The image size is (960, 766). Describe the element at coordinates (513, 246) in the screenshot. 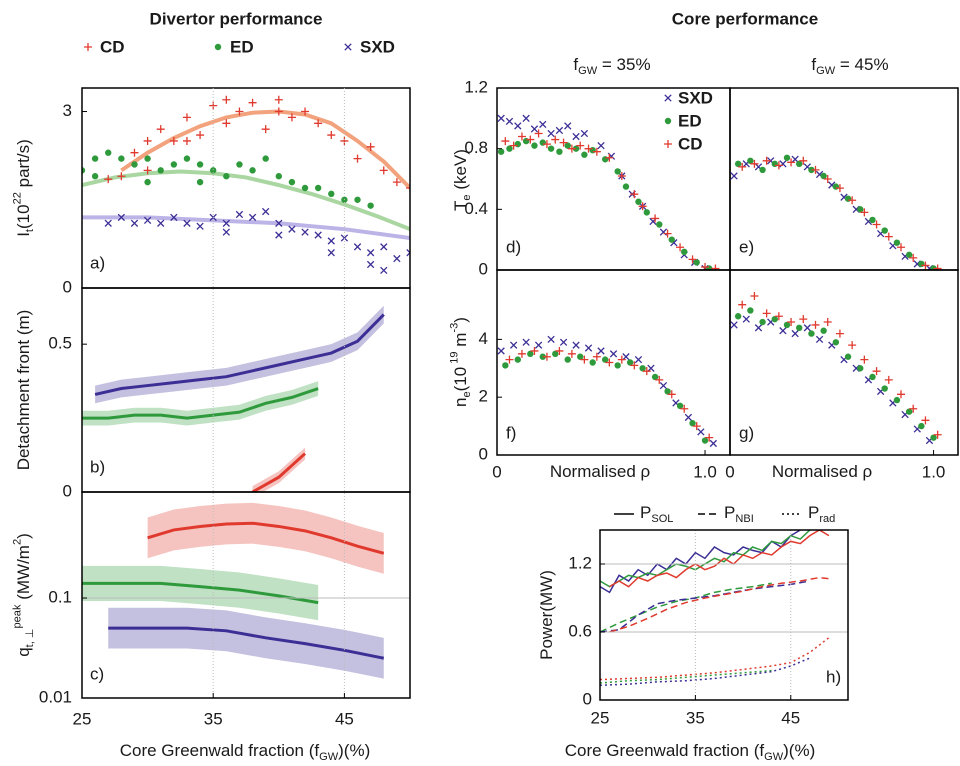

I see `panel-label: d)` at that location.